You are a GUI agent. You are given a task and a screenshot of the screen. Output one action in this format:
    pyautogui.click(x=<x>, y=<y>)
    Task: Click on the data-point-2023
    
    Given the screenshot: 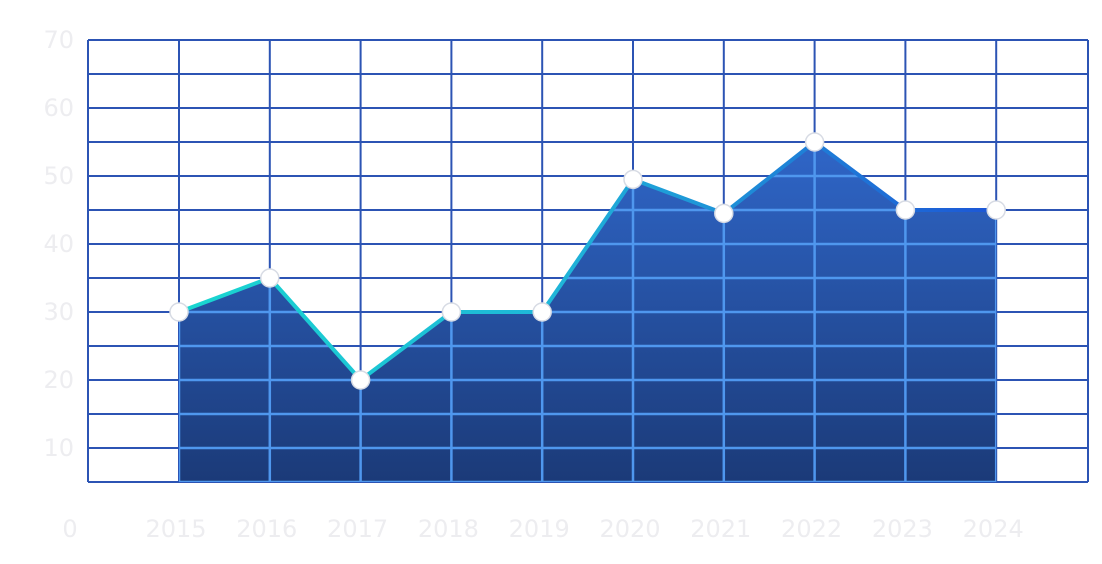 What is the action you would take?
    pyautogui.click(x=905, y=210)
    